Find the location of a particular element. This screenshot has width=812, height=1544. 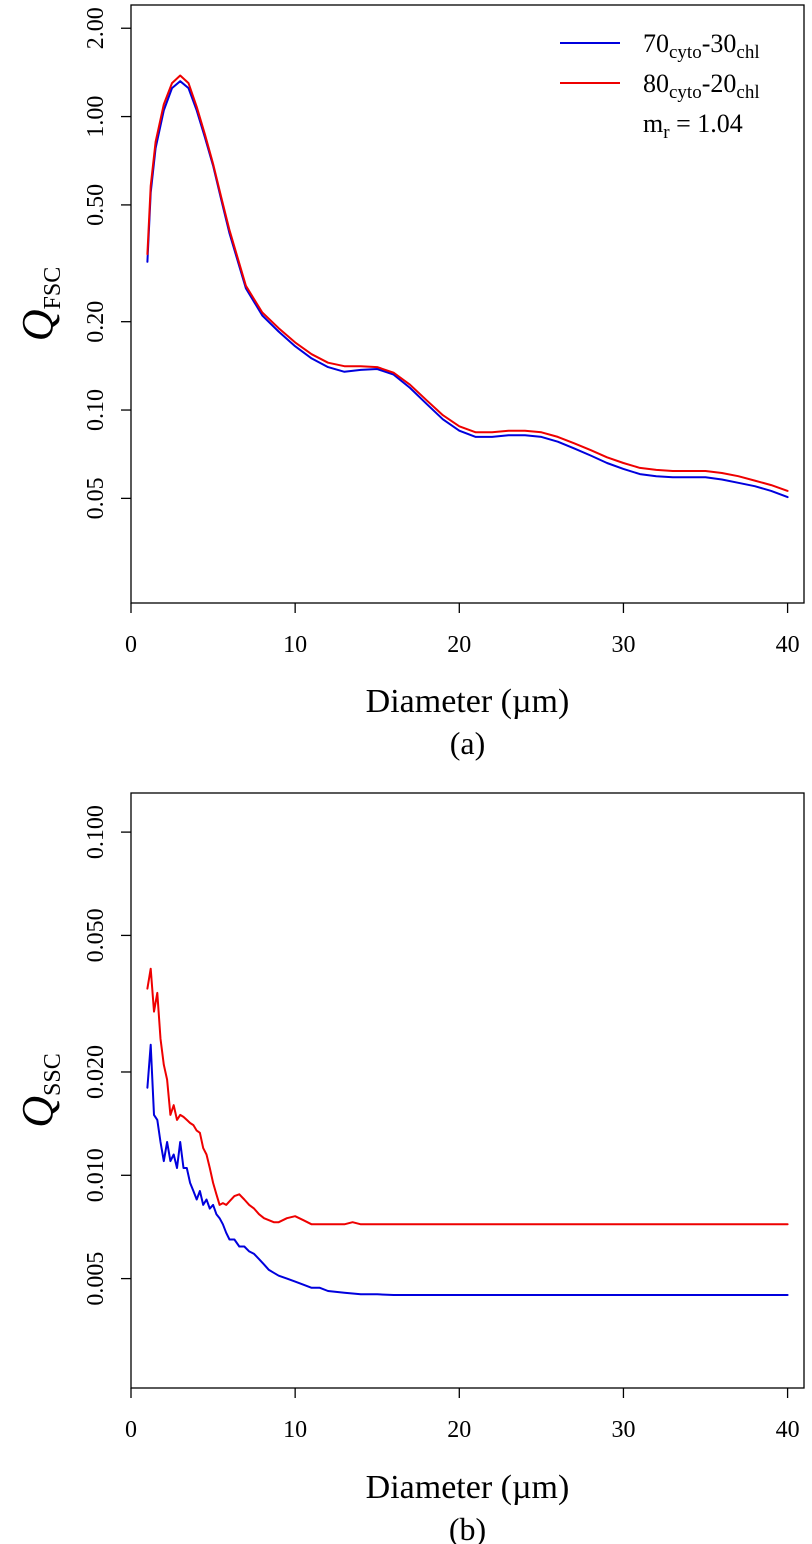

y-tick-label: 0.100 is located at coordinates (96, 832).